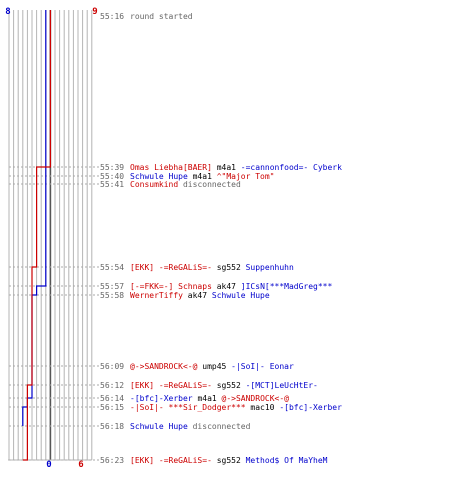 The image size is (450, 500). What do you see at coordinates (112, 267) in the screenshot?
I see `event-time: 55:54` at bounding box center [112, 267].